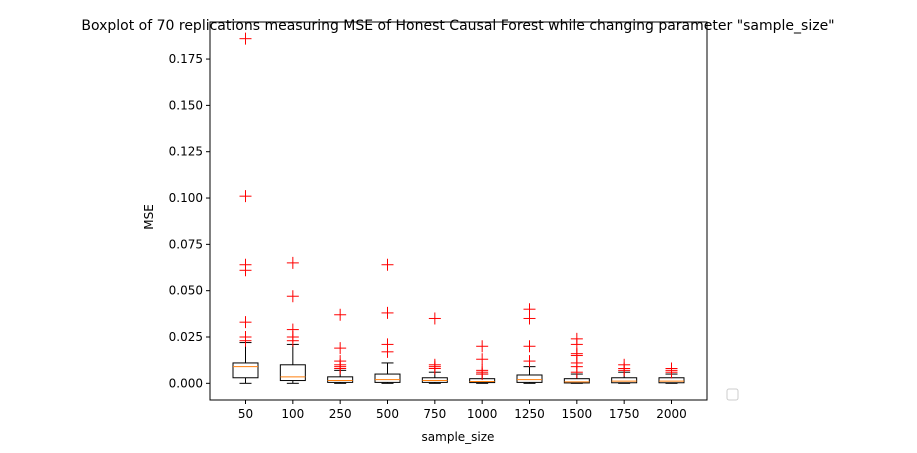  Describe the element at coordinates (732, 394) in the screenshot. I see `legend-box` at that location.